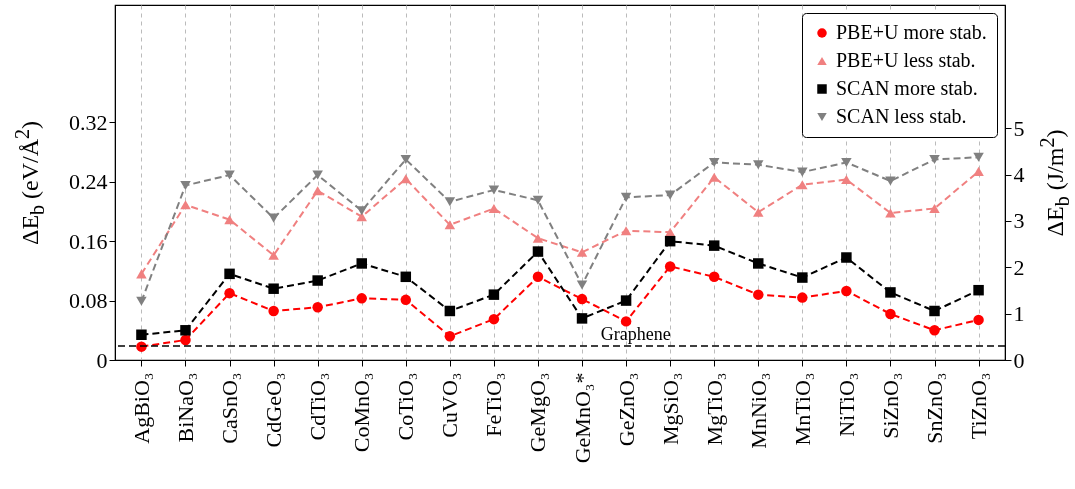 The image size is (1075, 489). Describe the element at coordinates (185, 407) in the screenshot. I see `x-tick-label: BiNaO₃` at that location.